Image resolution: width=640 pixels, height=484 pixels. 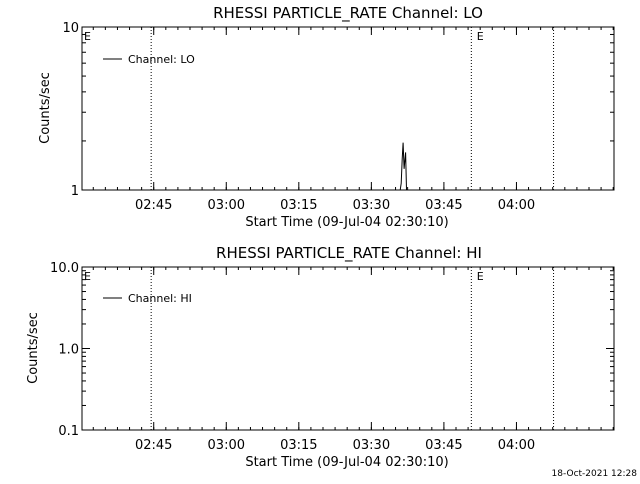 I want to click on generation-timestamp: 18-Oct-2021 12:28, so click(x=595, y=474).